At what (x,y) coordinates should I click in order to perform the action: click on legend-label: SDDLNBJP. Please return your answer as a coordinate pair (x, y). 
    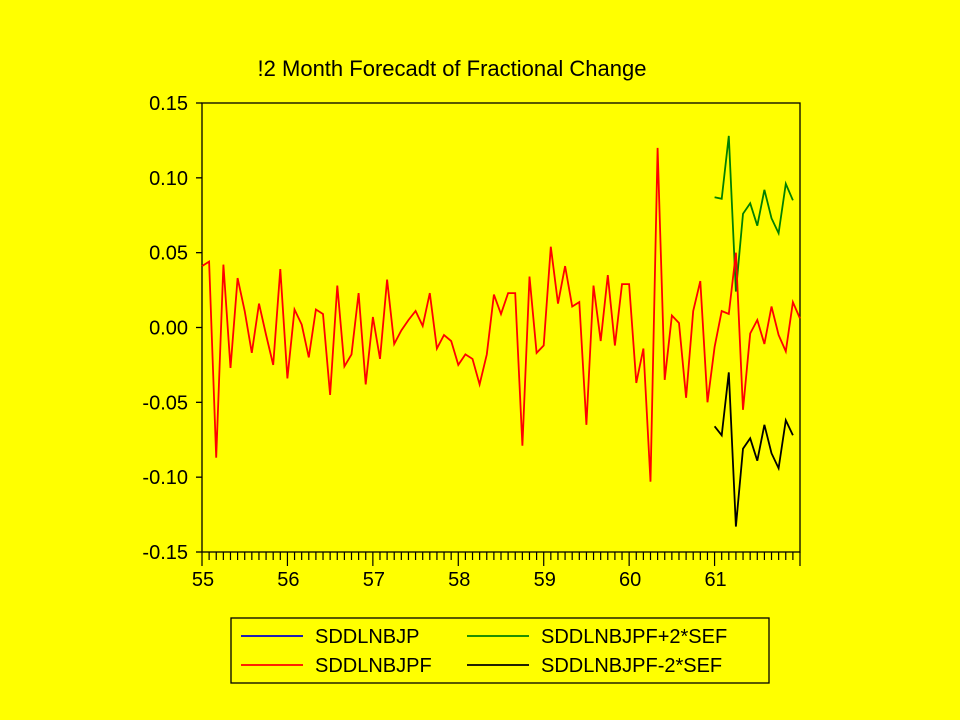
    Looking at the image, I should click on (367, 637).